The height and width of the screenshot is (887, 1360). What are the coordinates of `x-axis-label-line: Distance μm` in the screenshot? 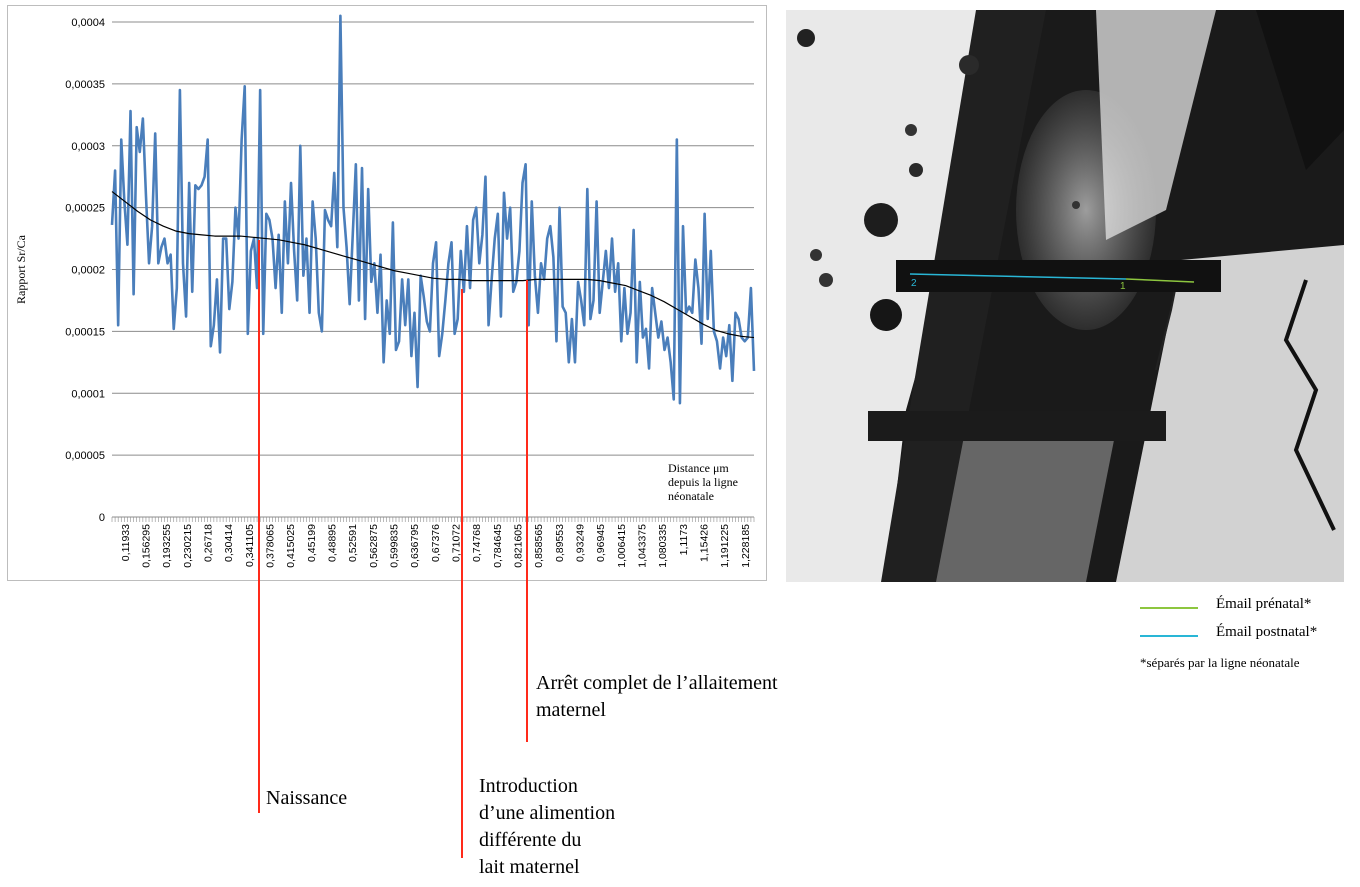 It's located at (698, 468).